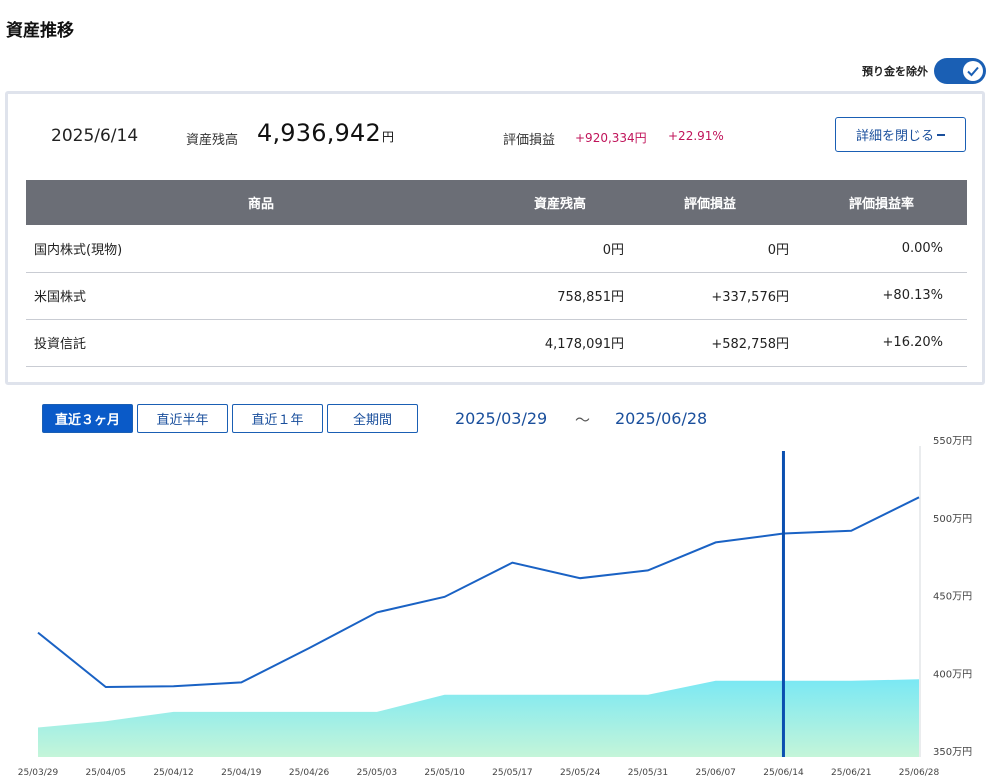  I want to click on x-tick-label: 25/05/10, so click(444, 773).